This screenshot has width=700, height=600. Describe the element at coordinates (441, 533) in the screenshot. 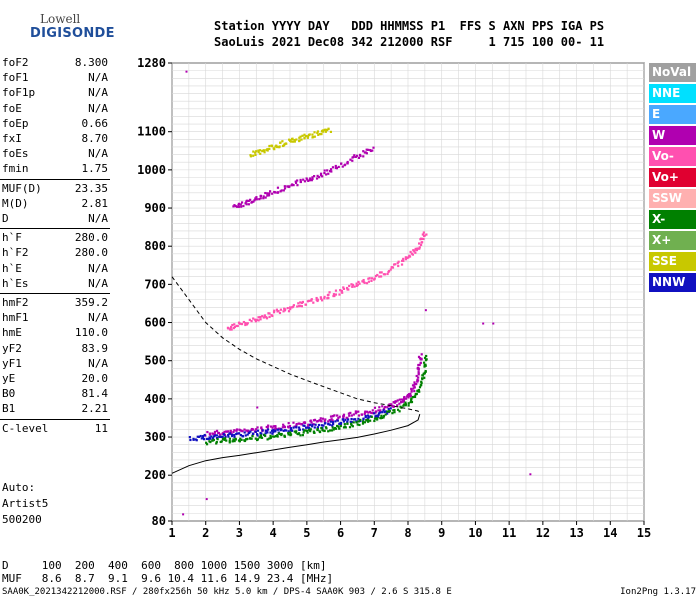

I see `x-tick-label: 9` at that location.